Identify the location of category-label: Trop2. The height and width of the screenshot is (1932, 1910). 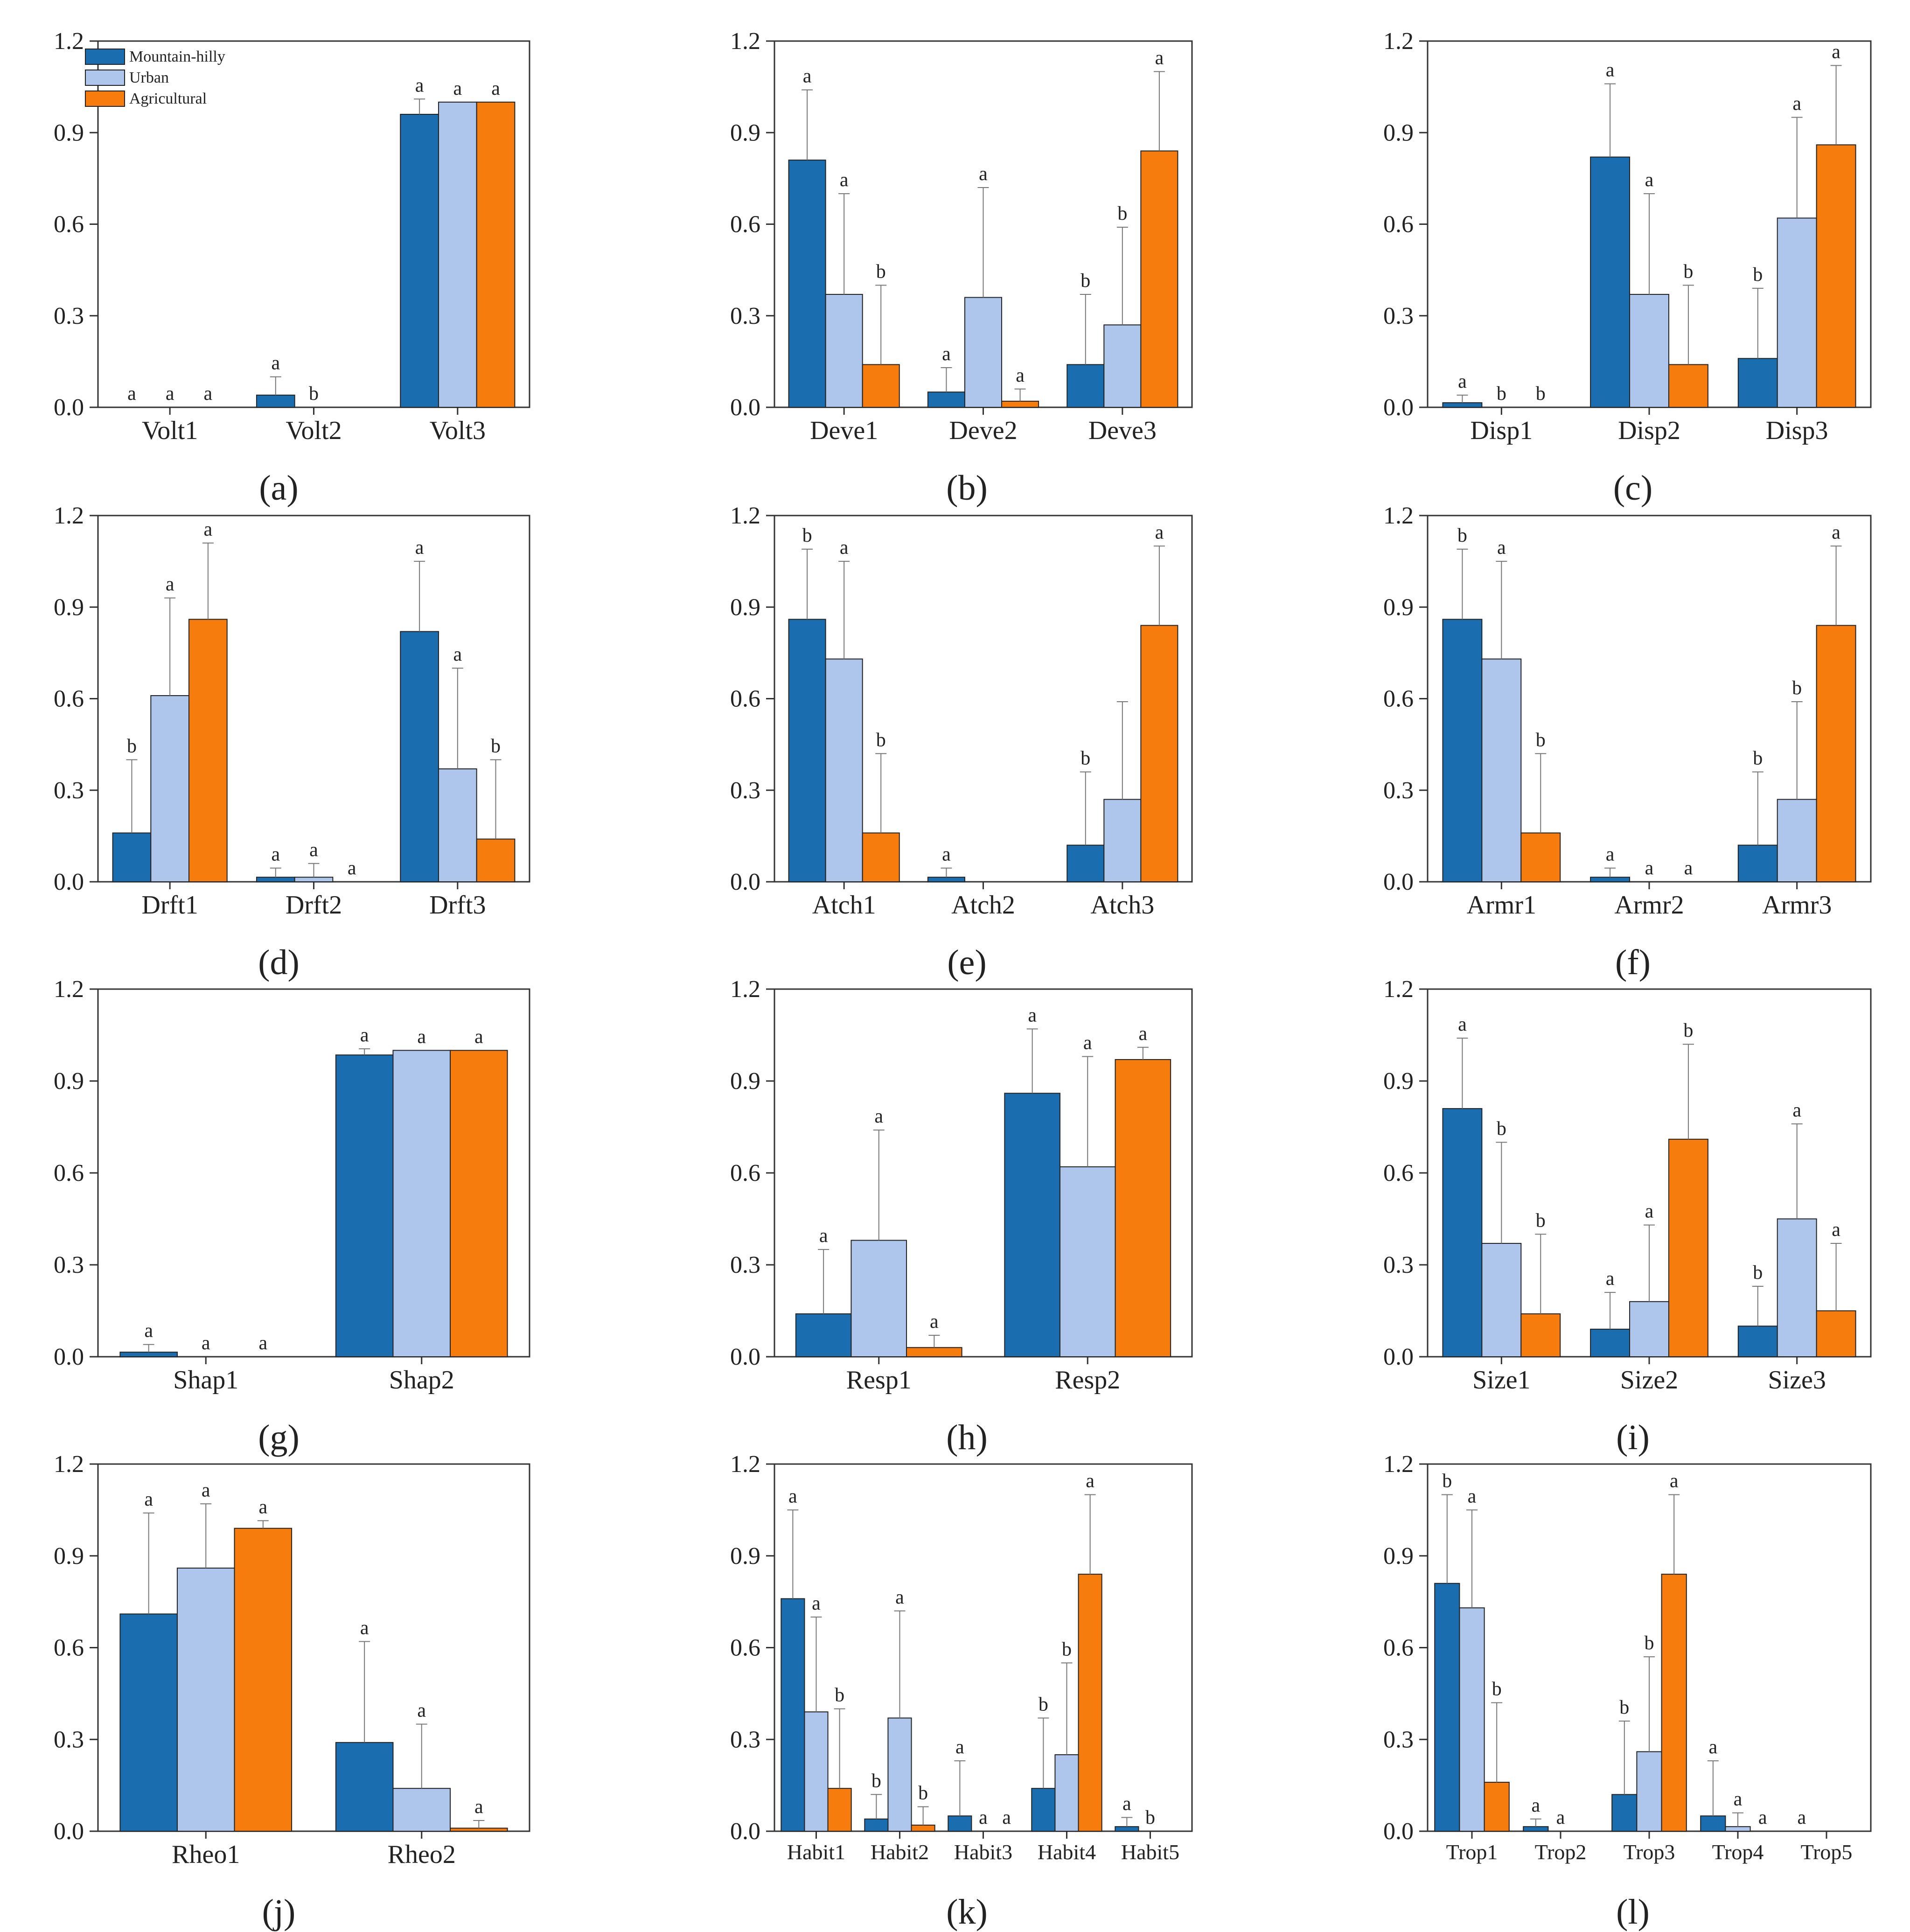
(1561, 1852).